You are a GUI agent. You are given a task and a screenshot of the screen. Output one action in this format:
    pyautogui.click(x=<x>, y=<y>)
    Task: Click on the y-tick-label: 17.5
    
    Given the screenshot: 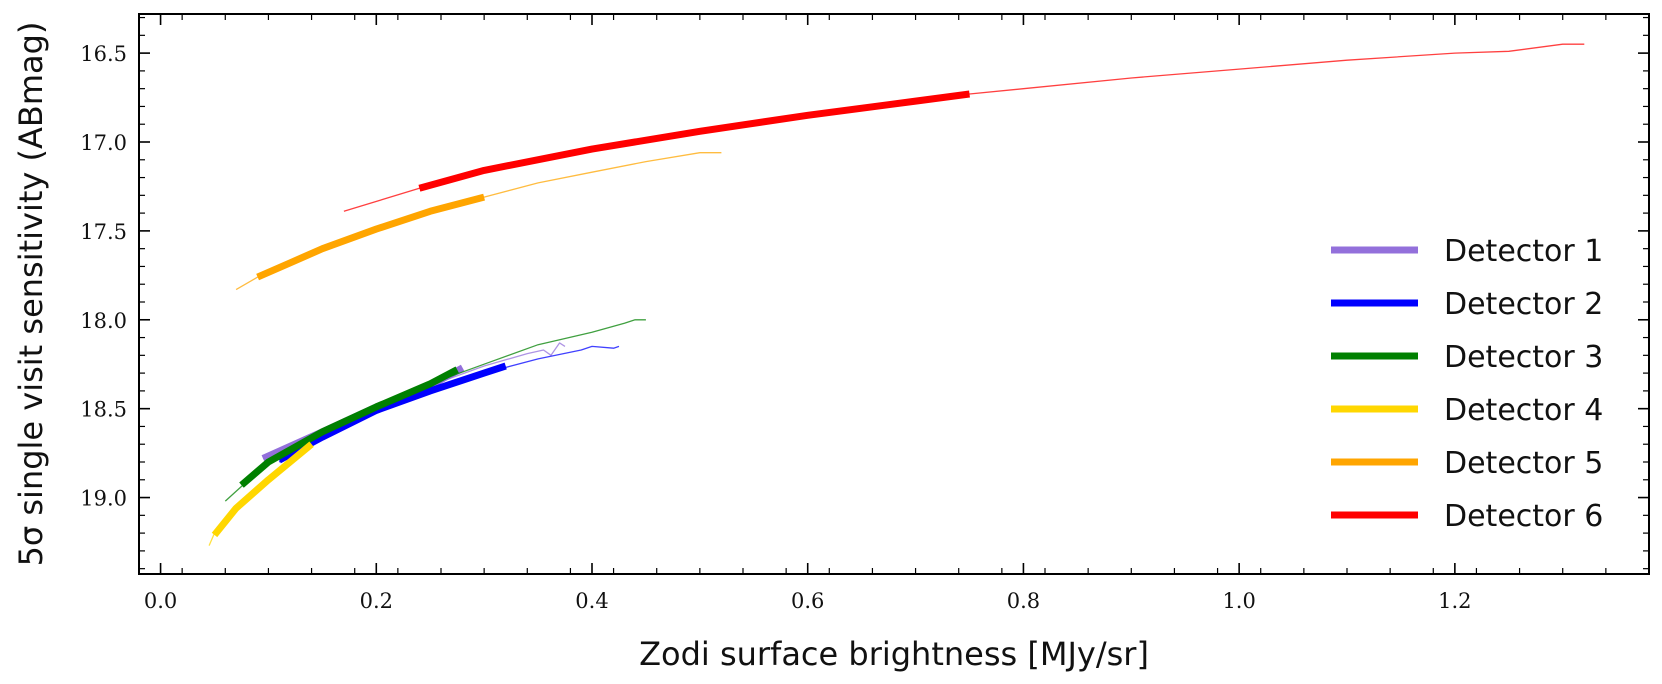 What is the action you would take?
    pyautogui.click(x=103, y=232)
    